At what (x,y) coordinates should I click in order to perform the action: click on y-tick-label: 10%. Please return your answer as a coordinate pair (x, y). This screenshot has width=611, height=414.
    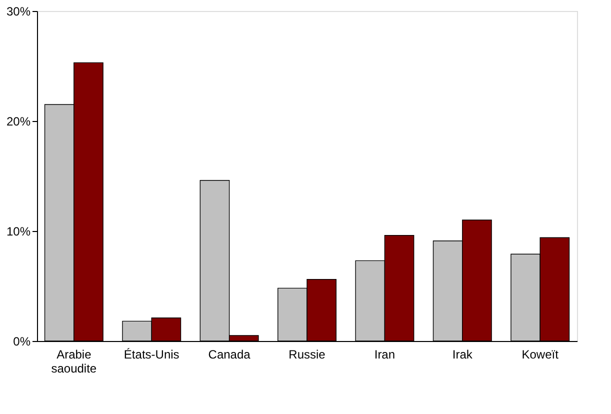
    Looking at the image, I should click on (18, 231).